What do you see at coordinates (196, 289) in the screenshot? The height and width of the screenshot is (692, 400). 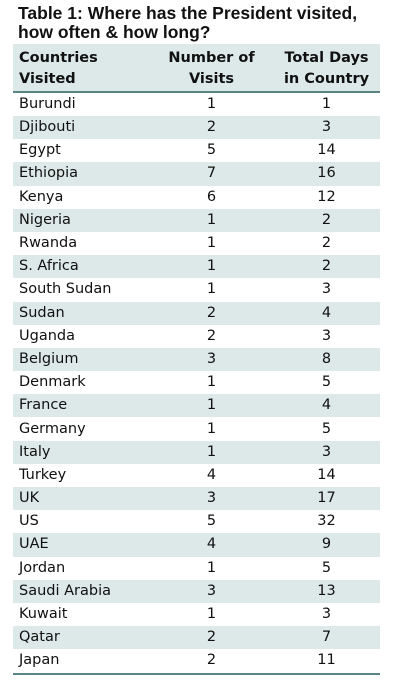 I see `table-row: South Sudan 1 3` at bounding box center [196, 289].